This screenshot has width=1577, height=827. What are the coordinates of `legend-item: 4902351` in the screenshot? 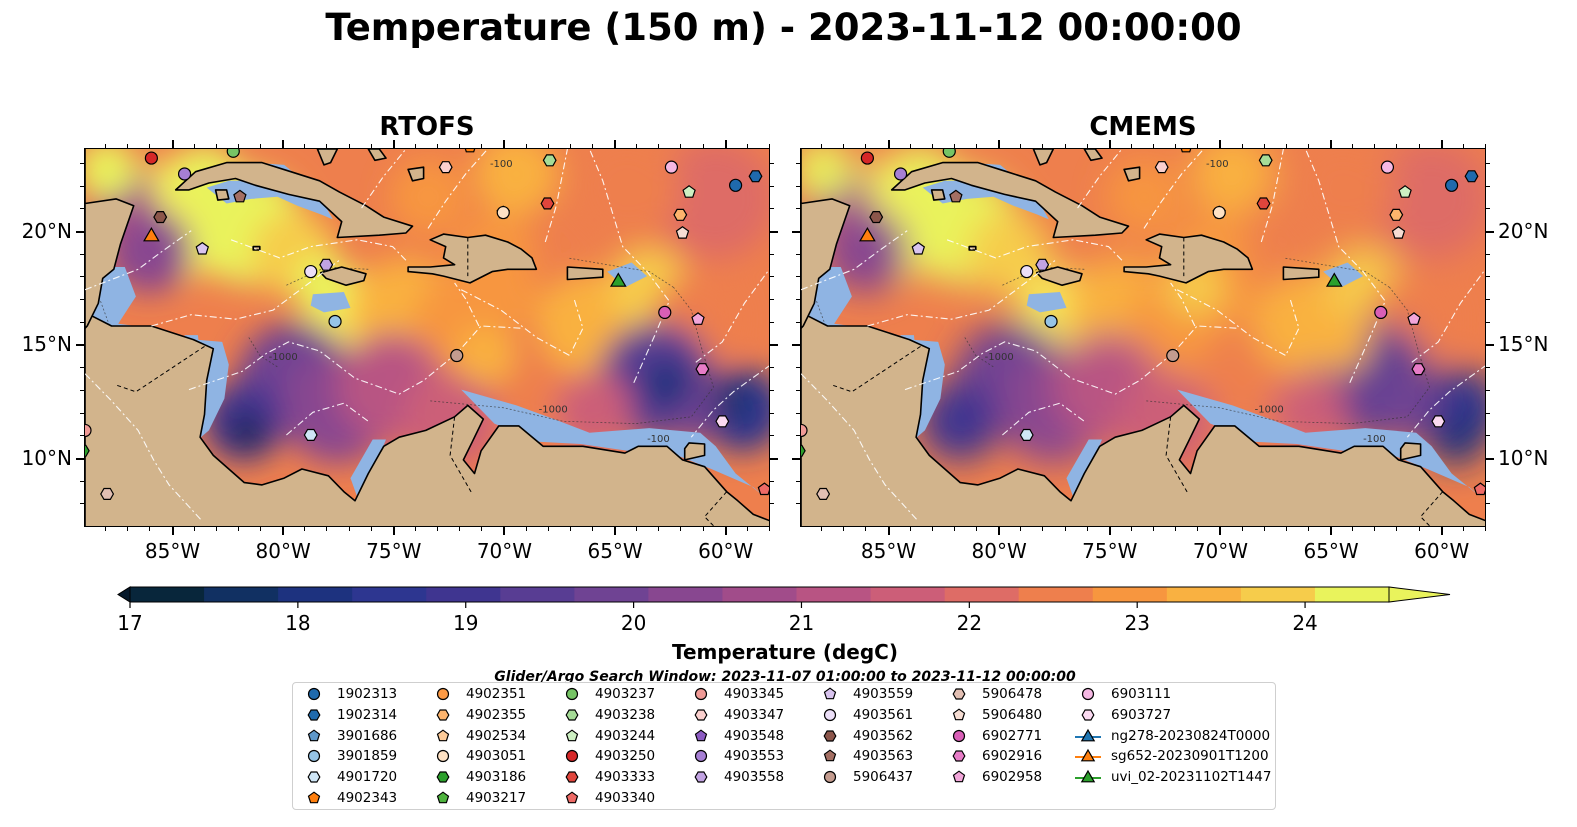 It's located at (478, 694).